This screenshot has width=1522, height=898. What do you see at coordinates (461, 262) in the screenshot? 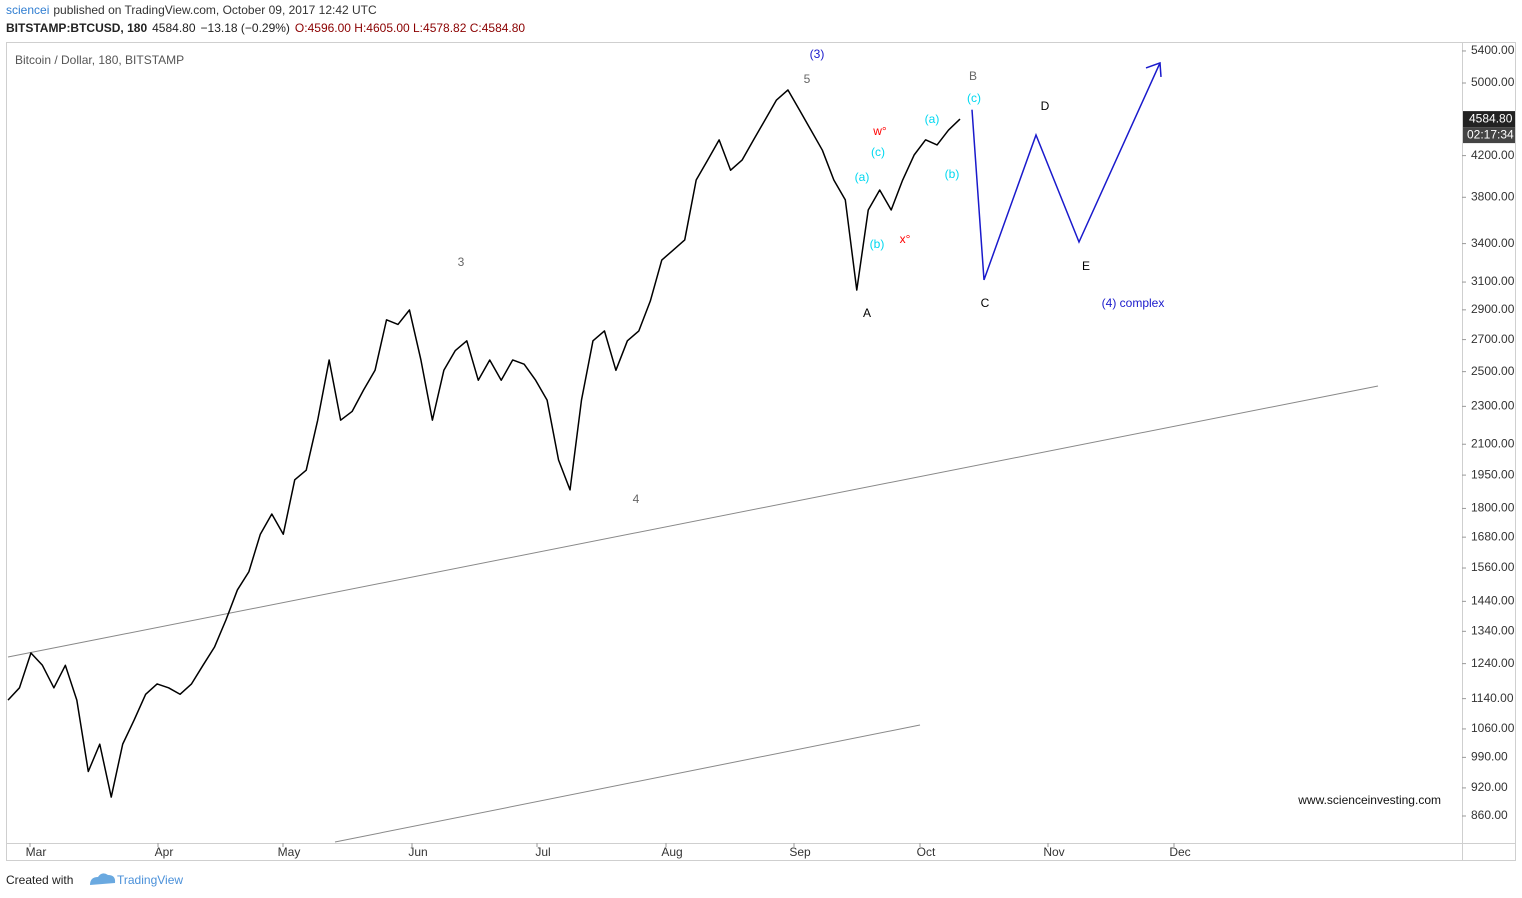
I see `wave-label: 3` at bounding box center [461, 262].